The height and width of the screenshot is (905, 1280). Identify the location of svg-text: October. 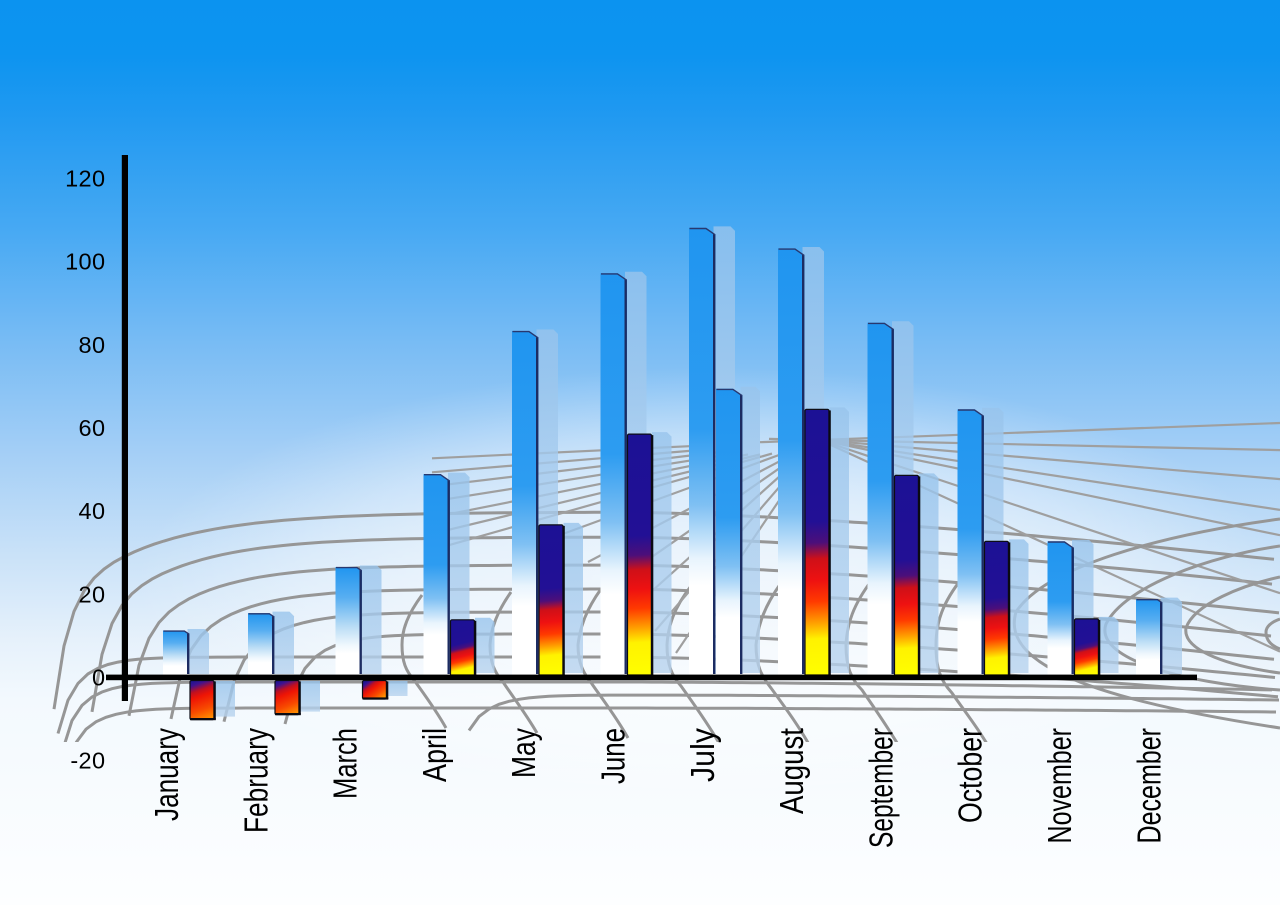
(970, 775).